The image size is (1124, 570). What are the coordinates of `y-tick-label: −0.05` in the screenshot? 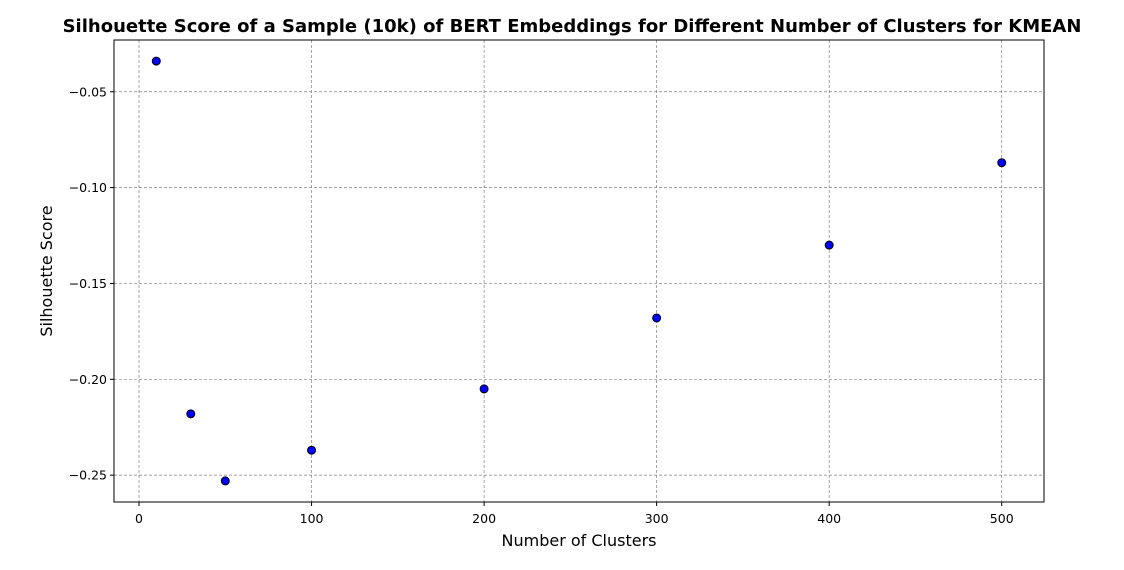 It's located at (88, 91).